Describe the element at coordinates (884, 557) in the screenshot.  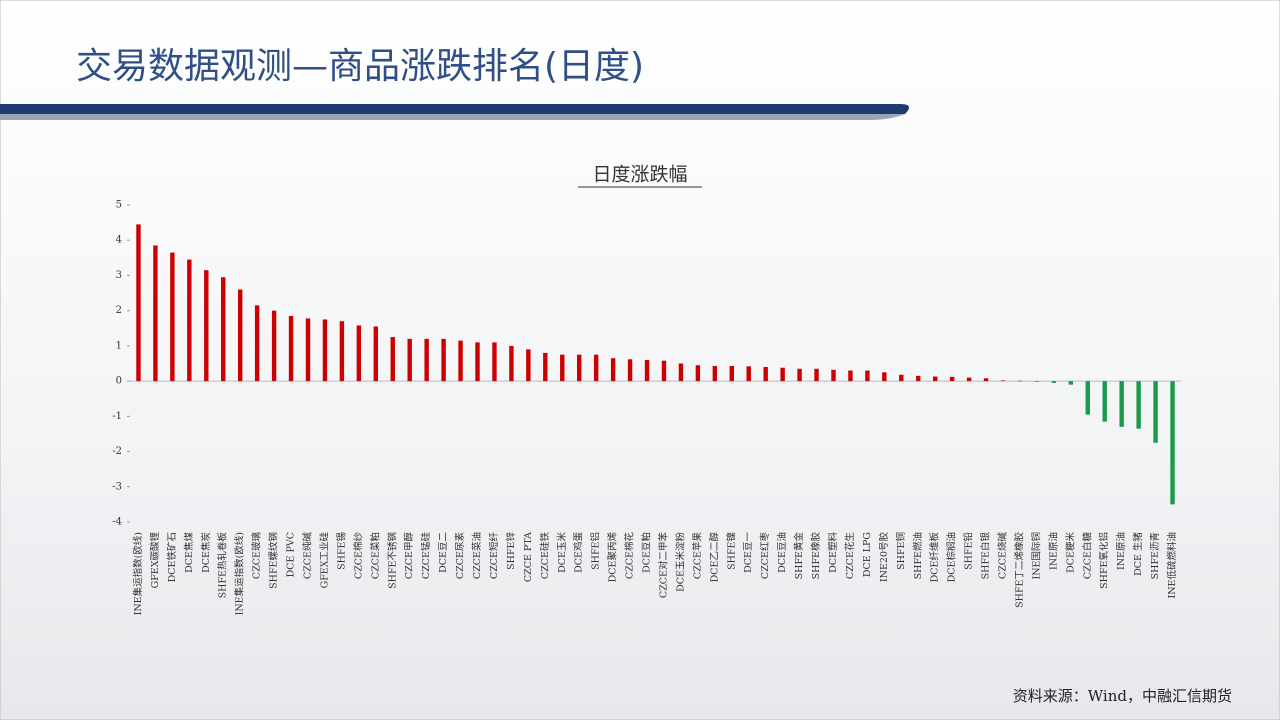
I see `x-tick-label: INE20号胶` at that location.